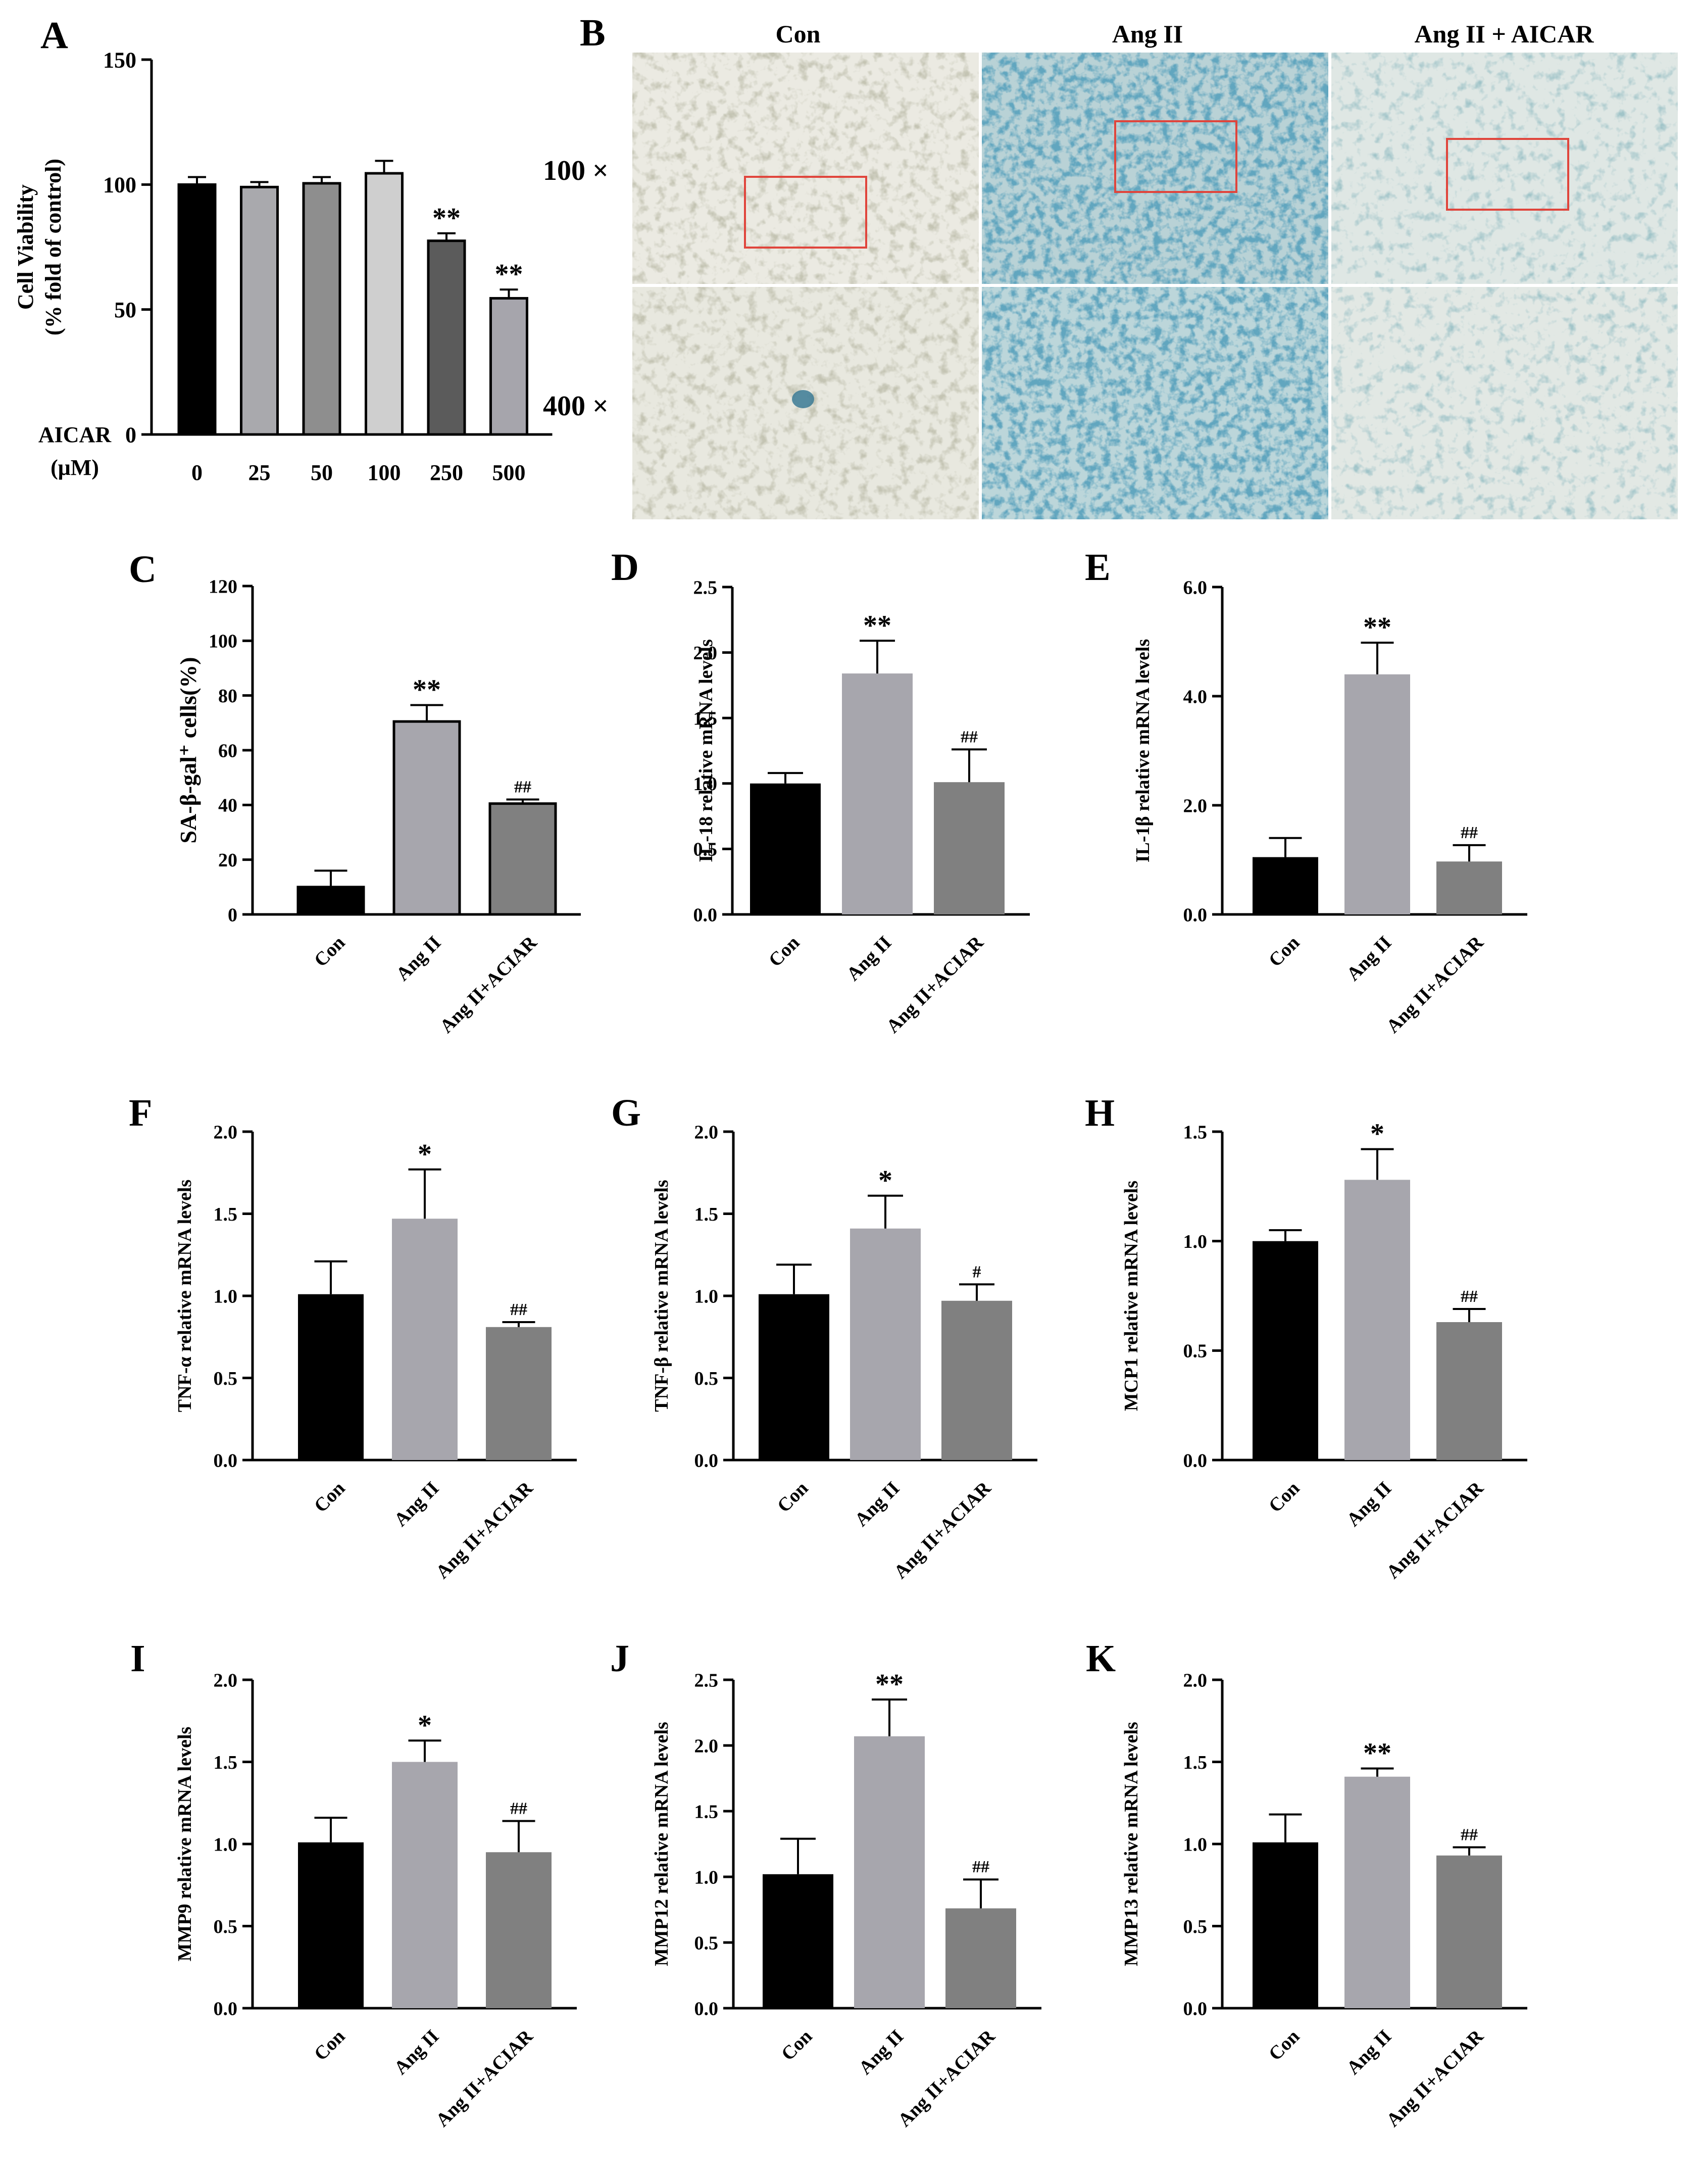 The image size is (1697, 2184). Describe the element at coordinates (868, 958) in the screenshot. I see `x-tick-label-d-1: Ang II` at that location.